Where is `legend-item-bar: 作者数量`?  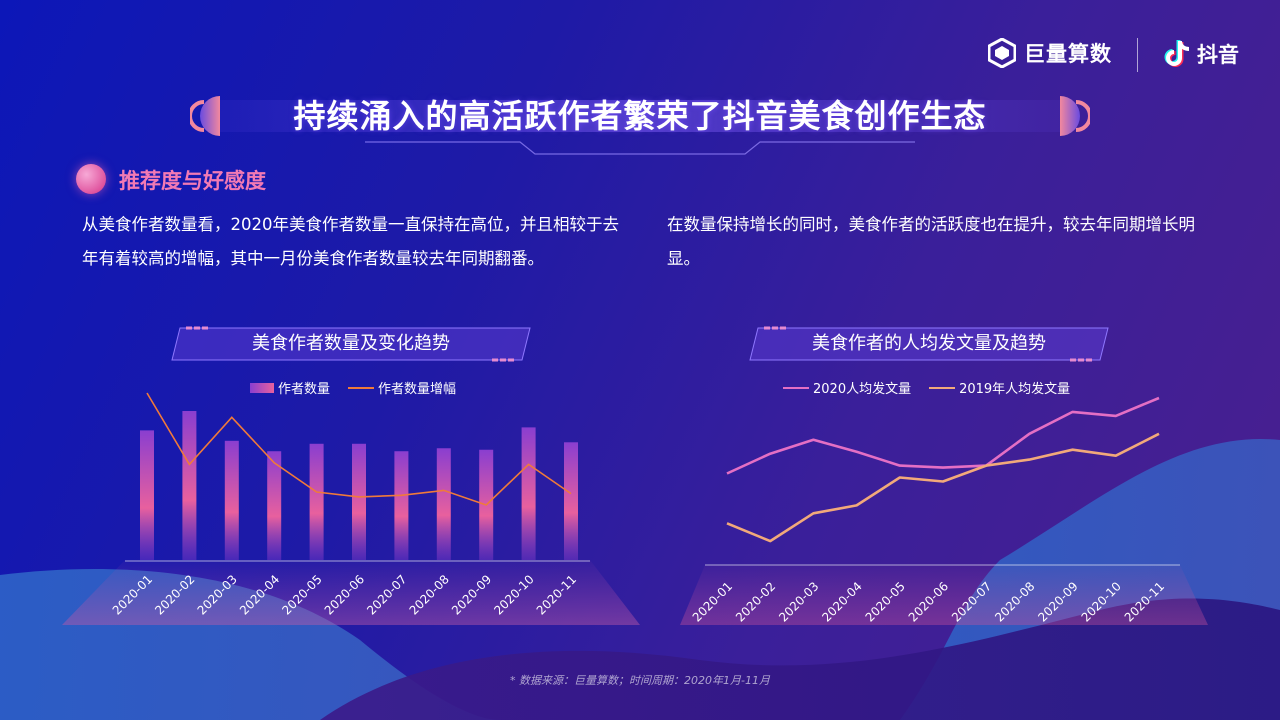 legend-item-bar: 作者数量 is located at coordinates (290, 387).